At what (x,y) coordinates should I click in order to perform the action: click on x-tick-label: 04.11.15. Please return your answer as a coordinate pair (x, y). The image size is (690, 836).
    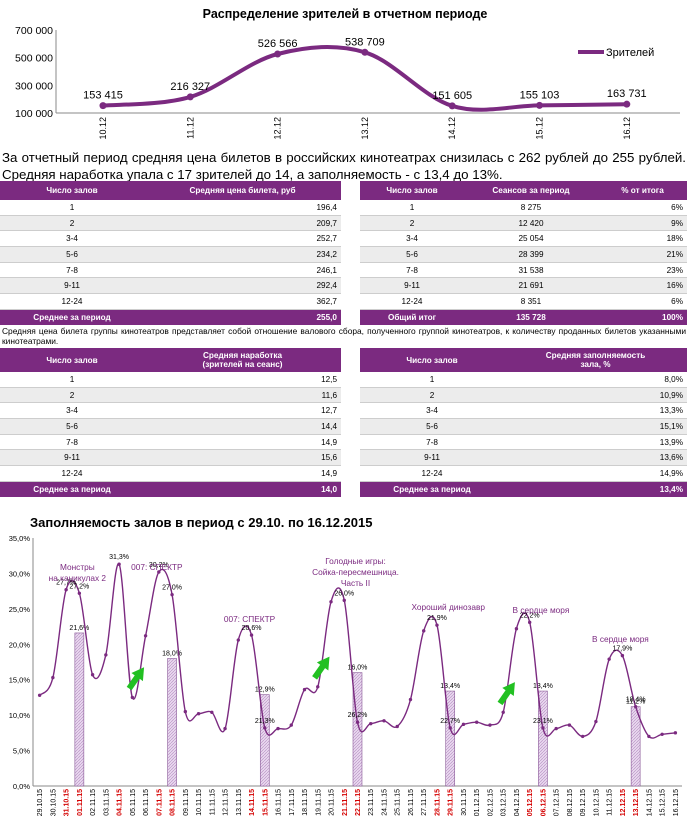
    Looking at the image, I should click on (120, 802).